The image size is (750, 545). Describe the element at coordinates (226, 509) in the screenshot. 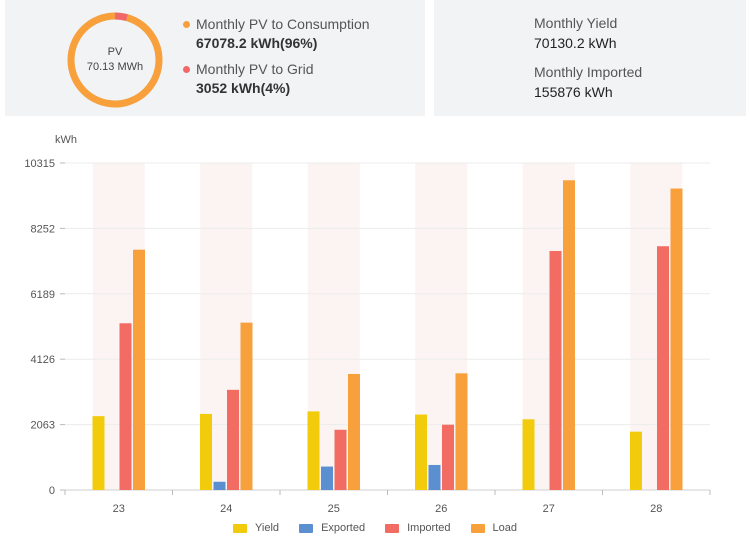

I see `x-tick-label: 24` at that location.